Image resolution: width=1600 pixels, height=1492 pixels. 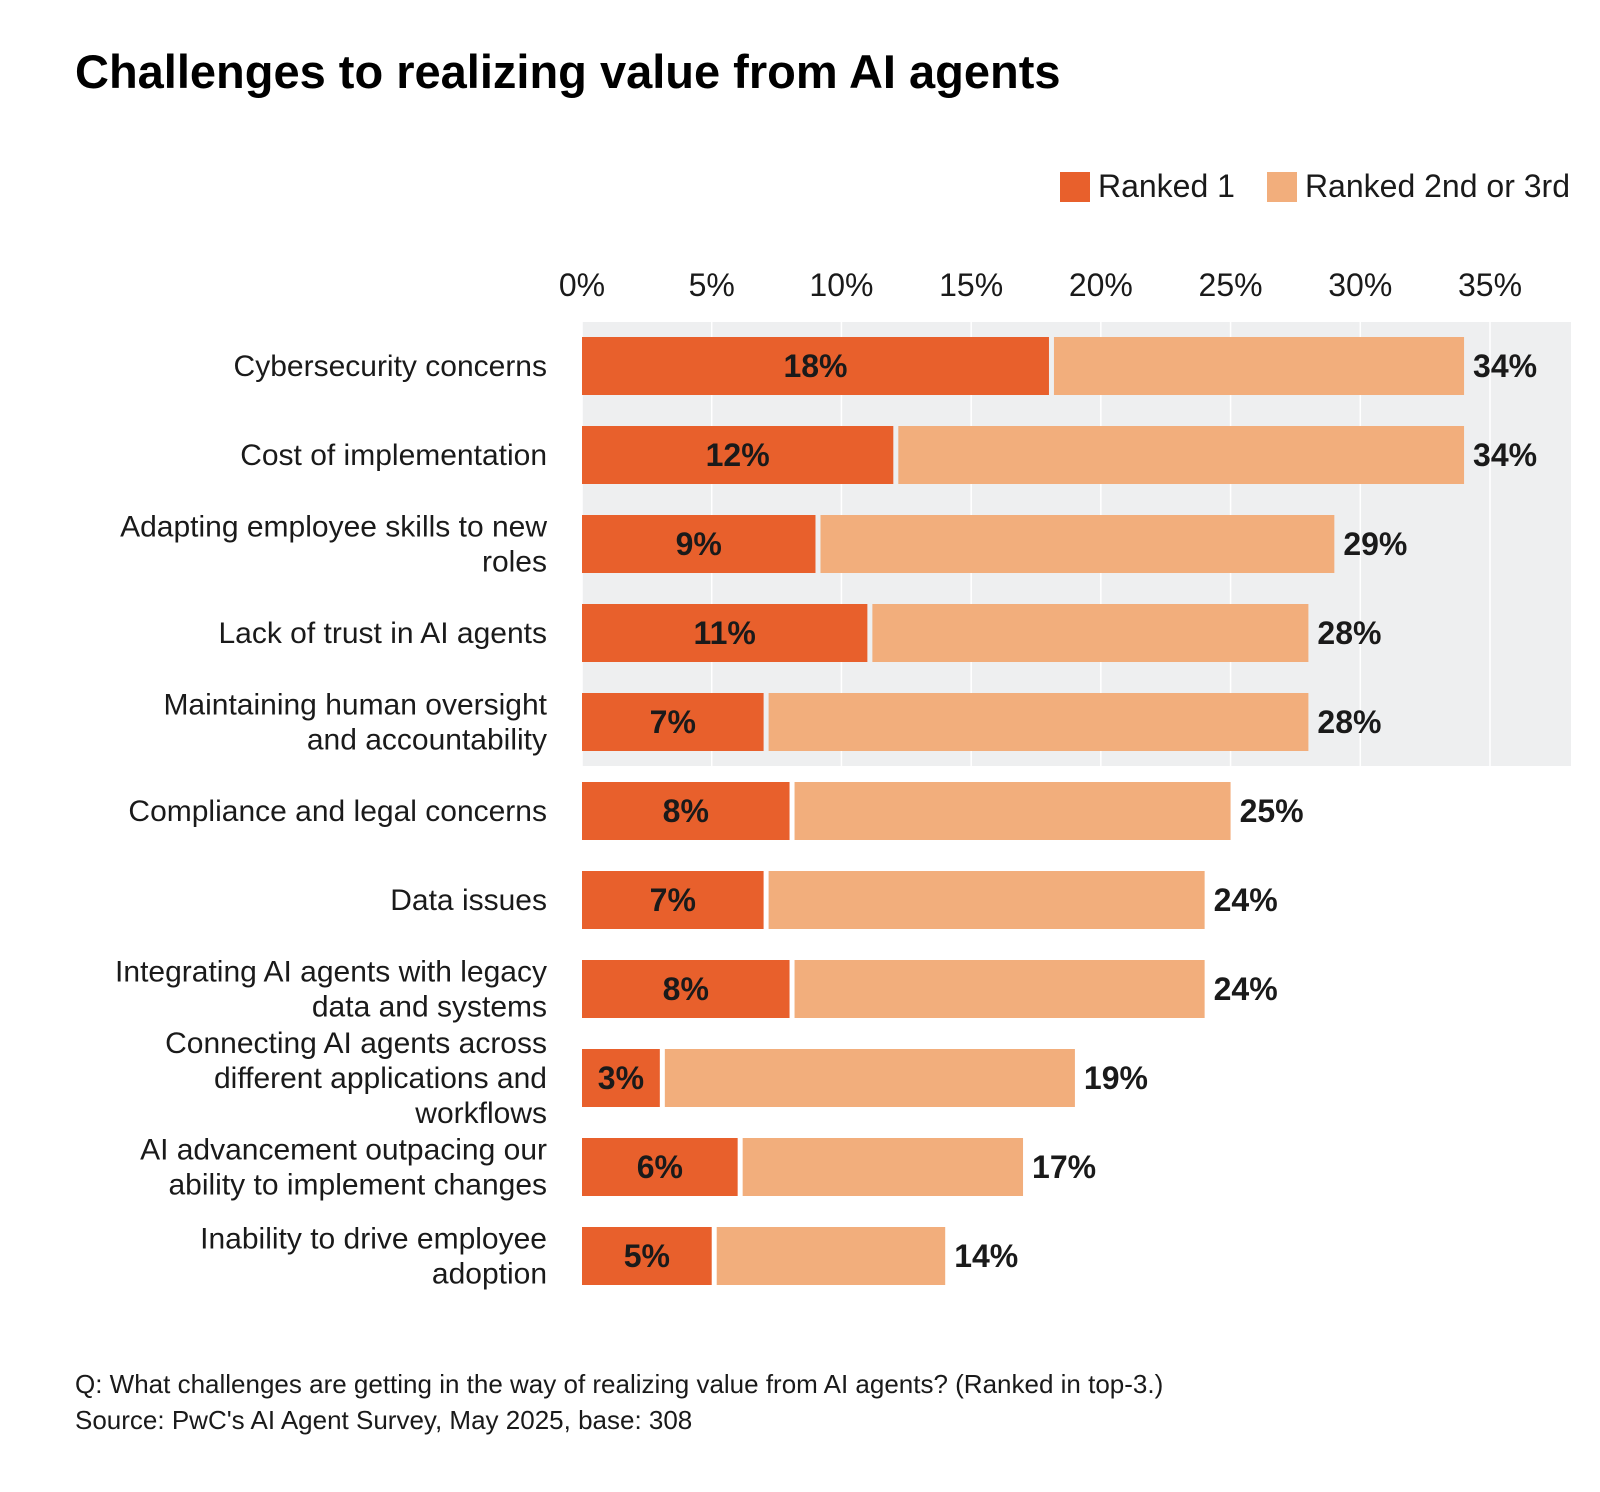 I want to click on x-tick-label: 35%, so click(x=1490, y=285).